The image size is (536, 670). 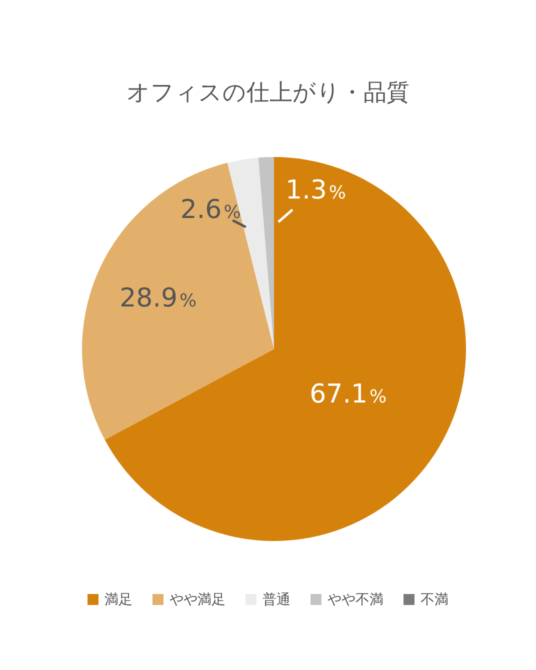 What do you see at coordinates (118, 600) in the screenshot?
I see `legend-label: 満足` at bounding box center [118, 600].